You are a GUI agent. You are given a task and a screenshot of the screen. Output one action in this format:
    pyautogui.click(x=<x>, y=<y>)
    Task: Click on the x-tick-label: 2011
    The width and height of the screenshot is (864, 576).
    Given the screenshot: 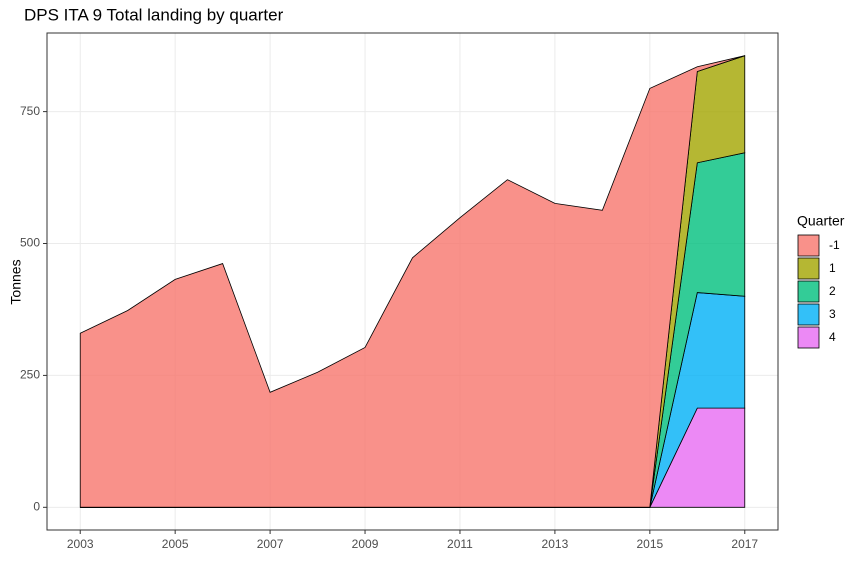 What is the action you would take?
    pyautogui.click(x=460, y=544)
    